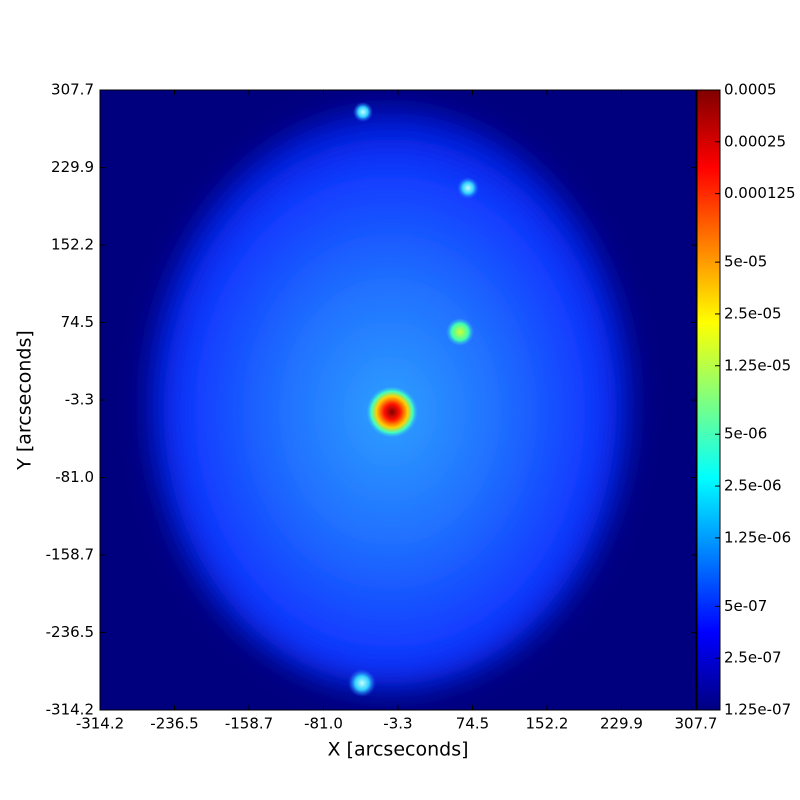 The image size is (800, 800). What do you see at coordinates (757, 537) in the screenshot?
I see `colorbar-tick-label: 1.25e-06` at bounding box center [757, 537].